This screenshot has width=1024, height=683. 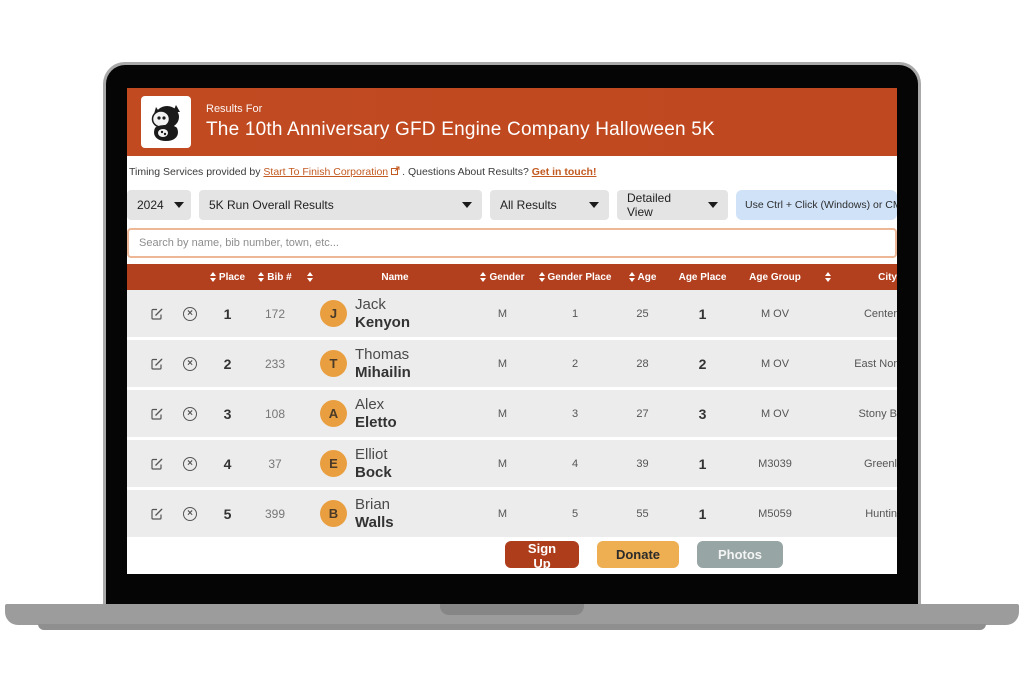 What do you see at coordinates (642, 463) in the screenshot?
I see `age-cell: 39` at bounding box center [642, 463].